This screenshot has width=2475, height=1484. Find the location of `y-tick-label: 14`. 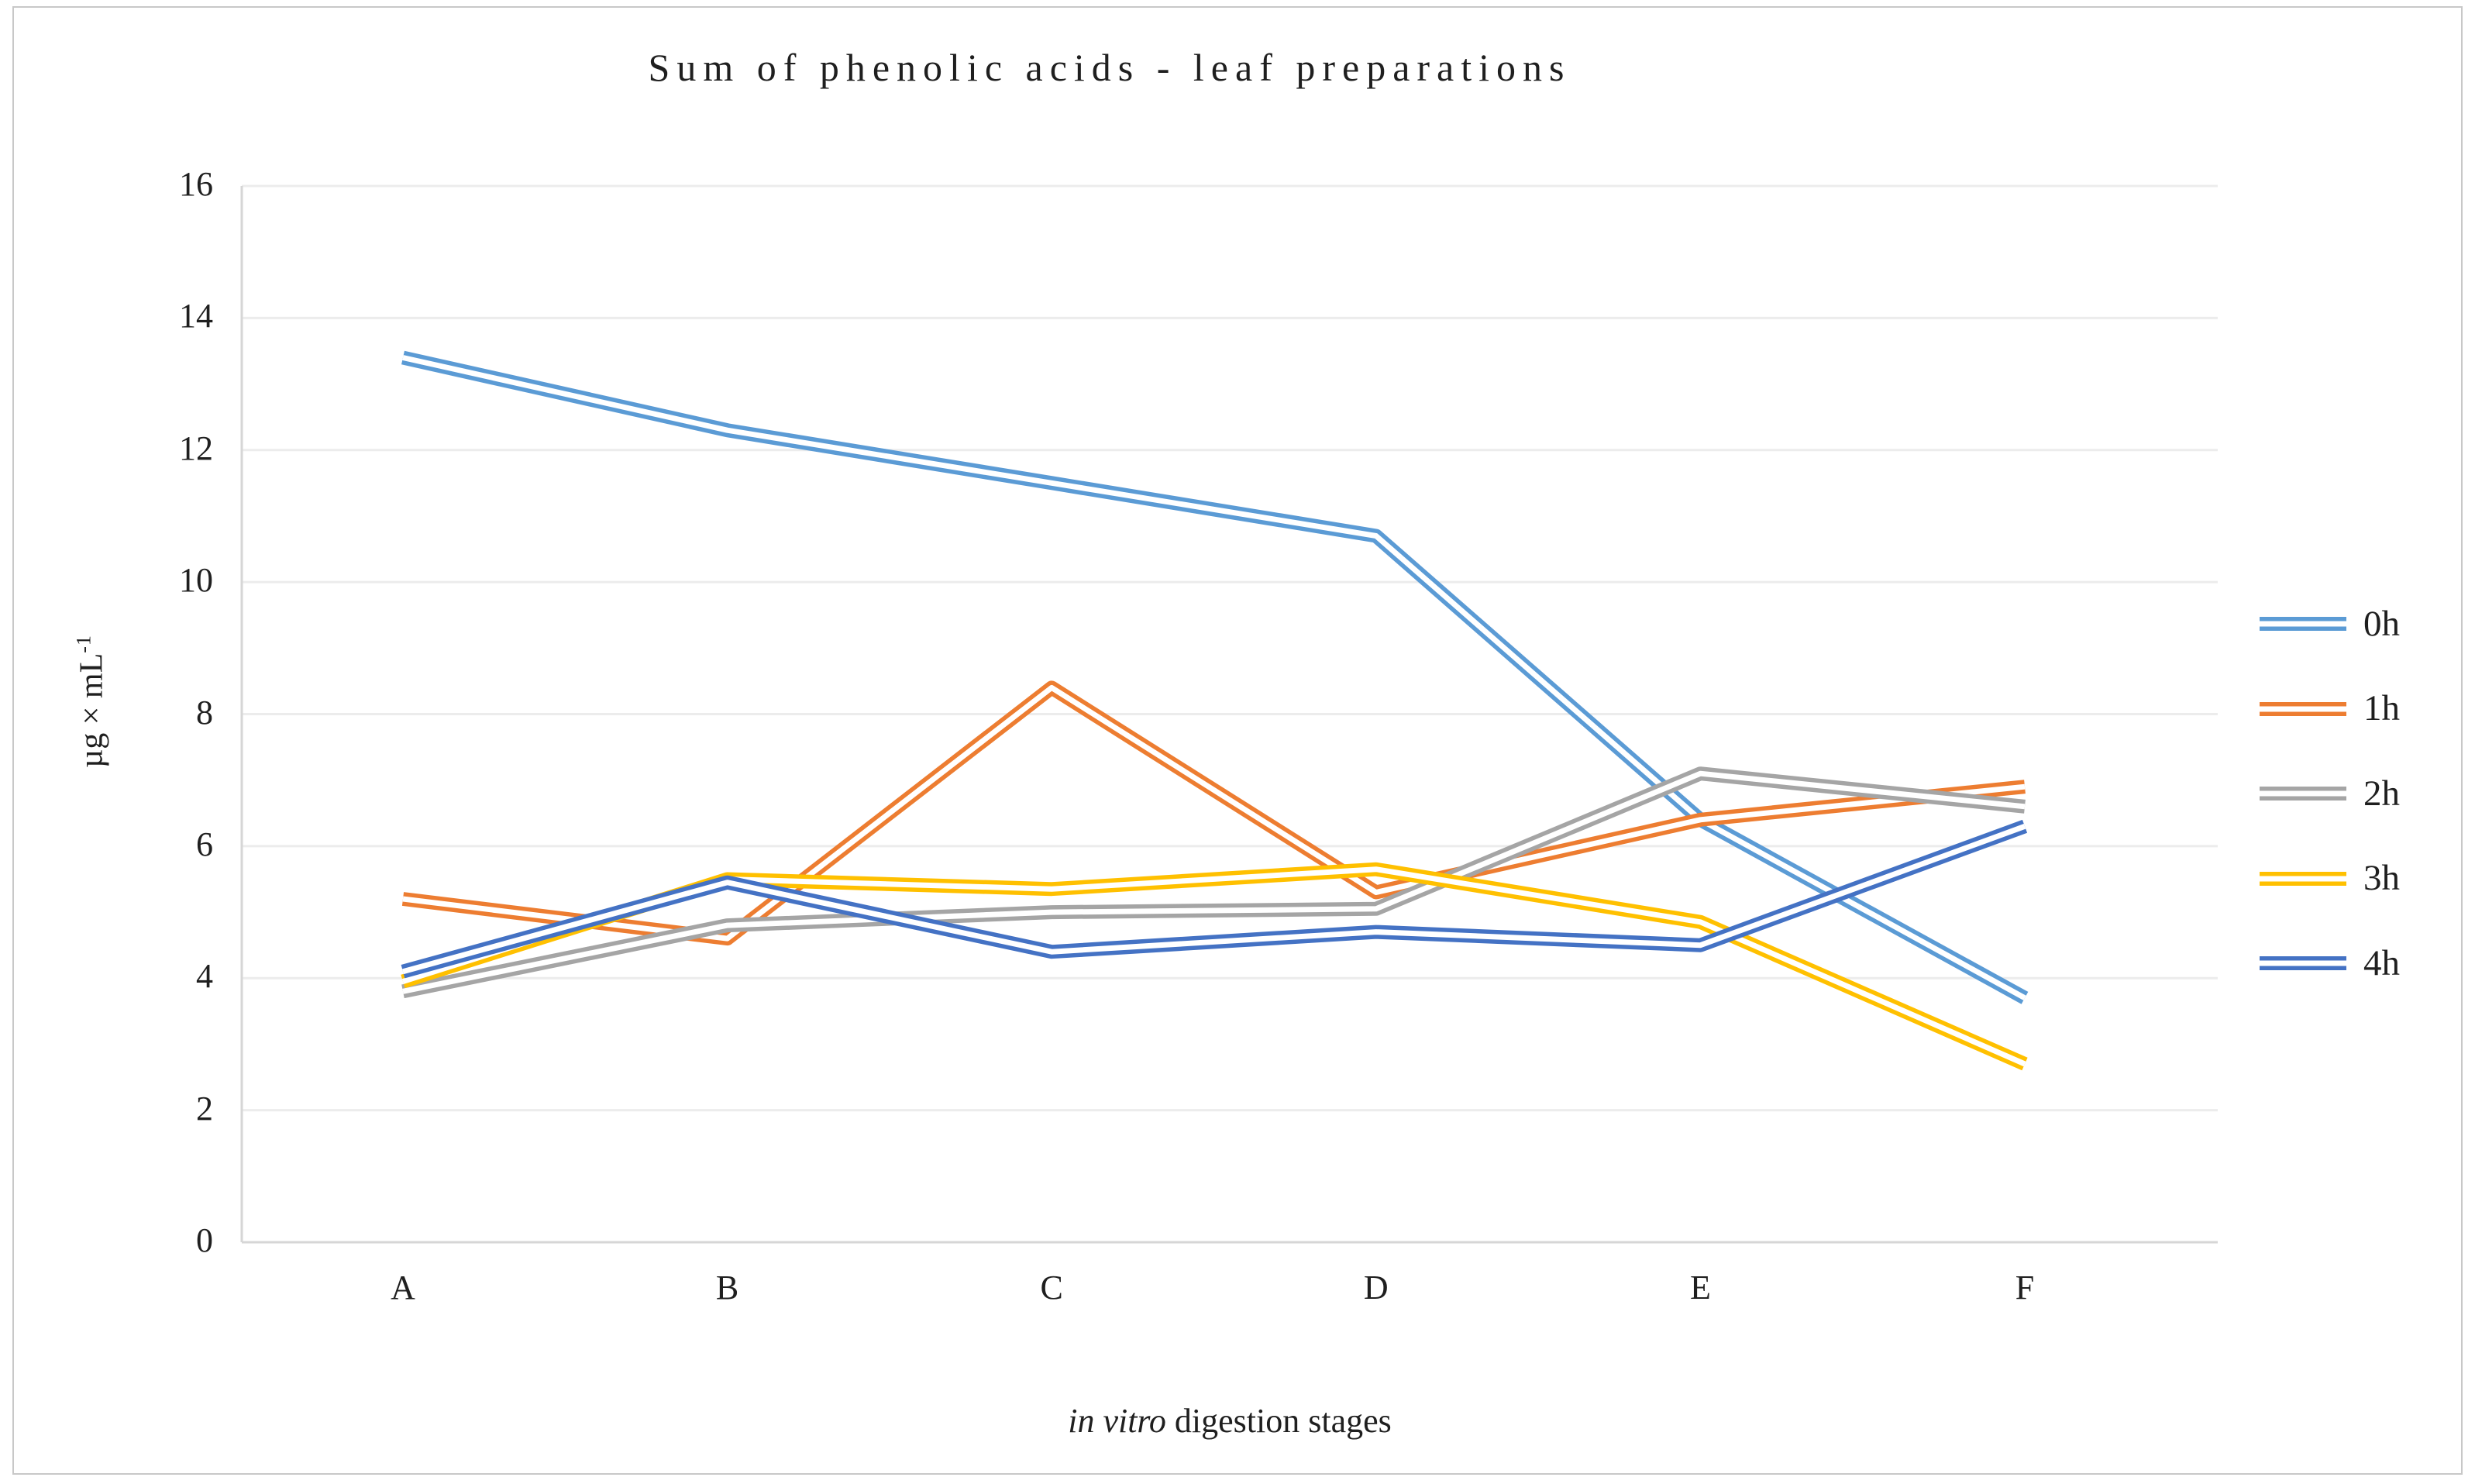

y-tick-label: 14 is located at coordinates (196, 316).